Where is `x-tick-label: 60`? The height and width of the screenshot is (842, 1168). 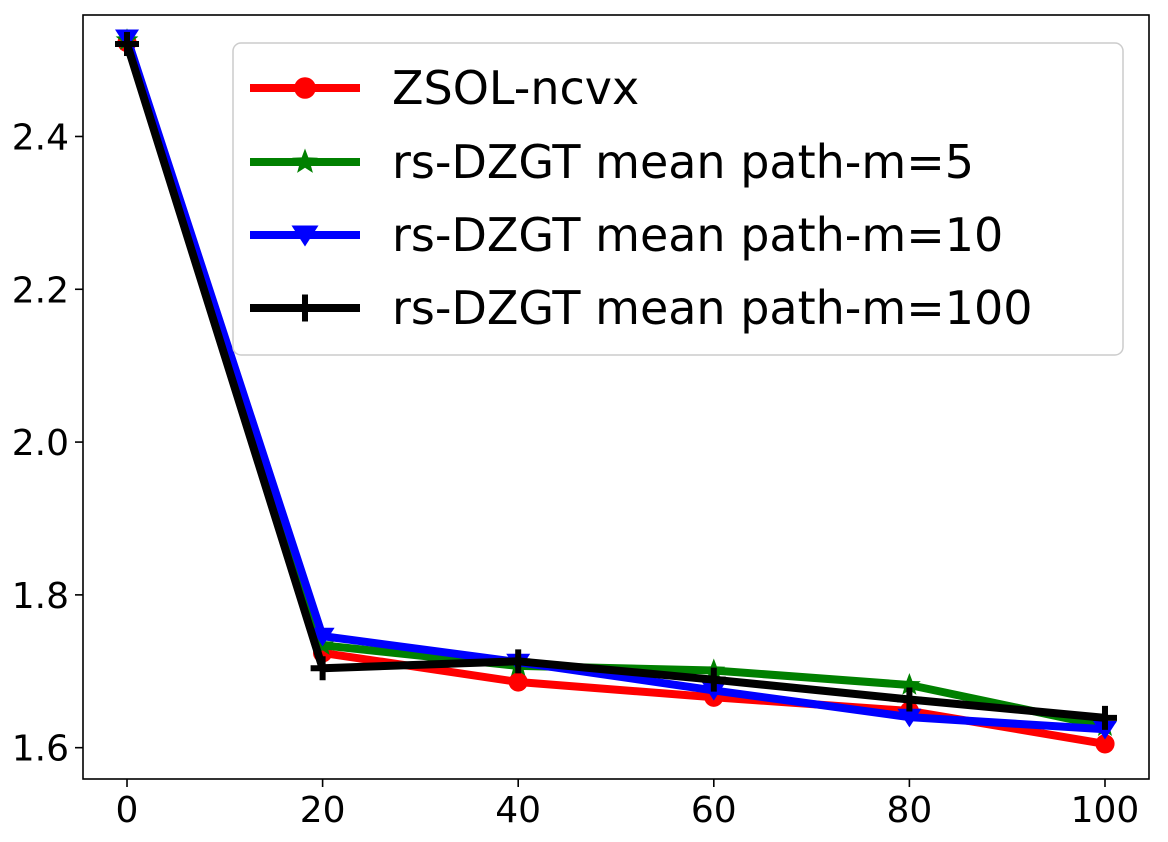
x-tick-label: 60 is located at coordinates (714, 810).